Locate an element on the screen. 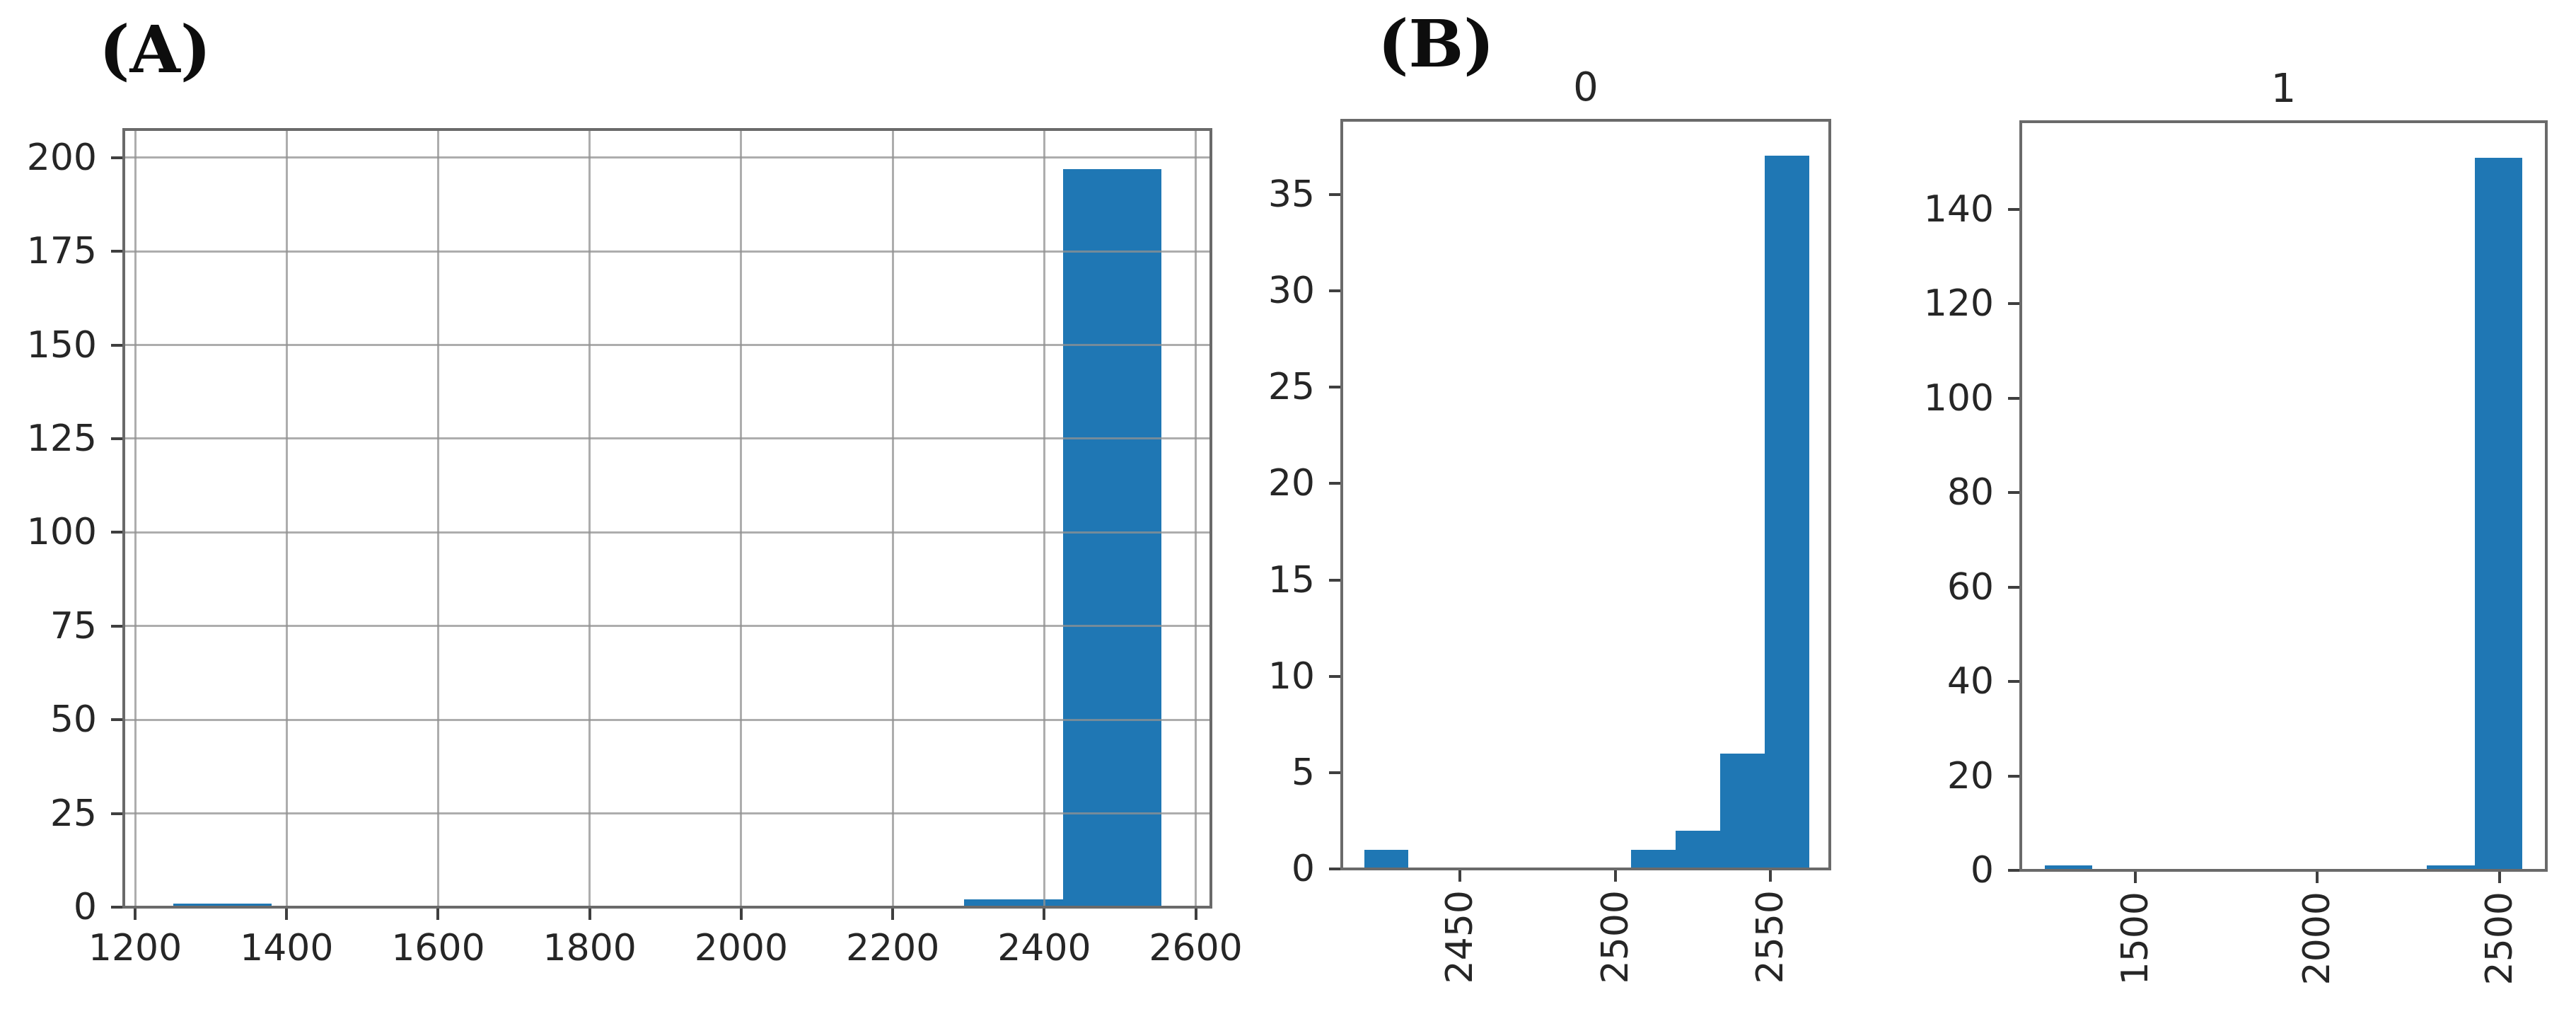 This screenshot has width=2576, height=1014. panel-a-label: (A) is located at coordinates (155, 49).